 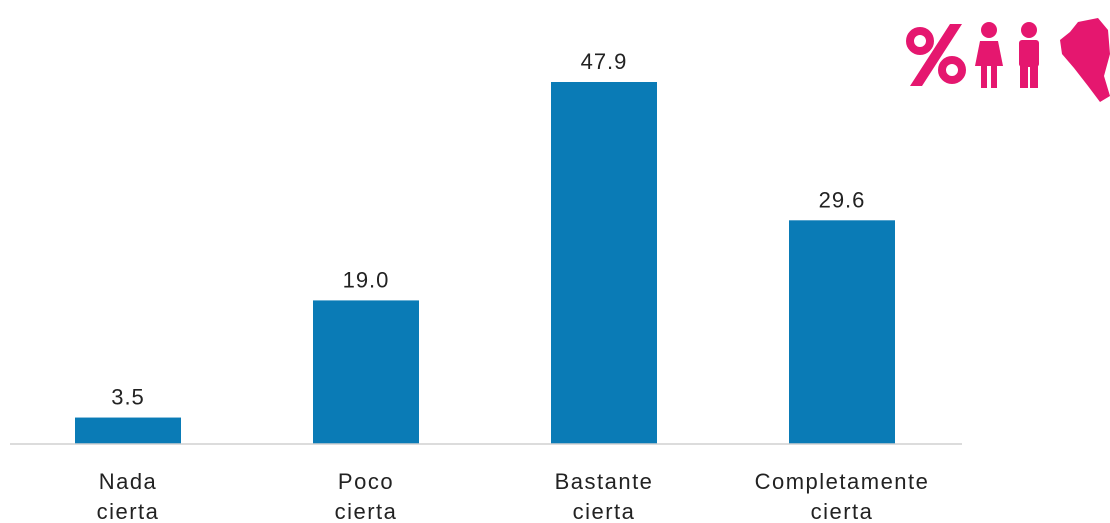 I want to click on girl-icon, so click(x=989, y=55).